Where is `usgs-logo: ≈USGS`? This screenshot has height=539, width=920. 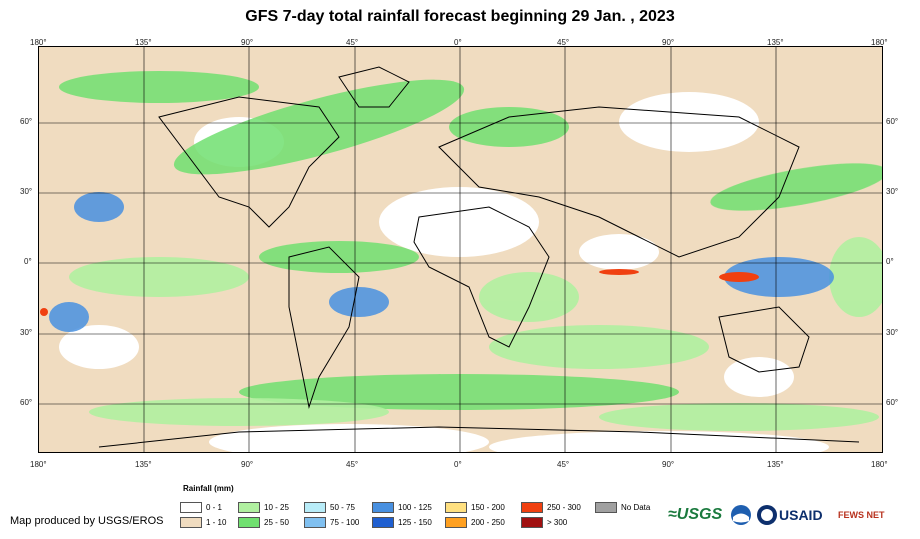
usgs-logo: ≈USGS is located at coordinates (695, 514).